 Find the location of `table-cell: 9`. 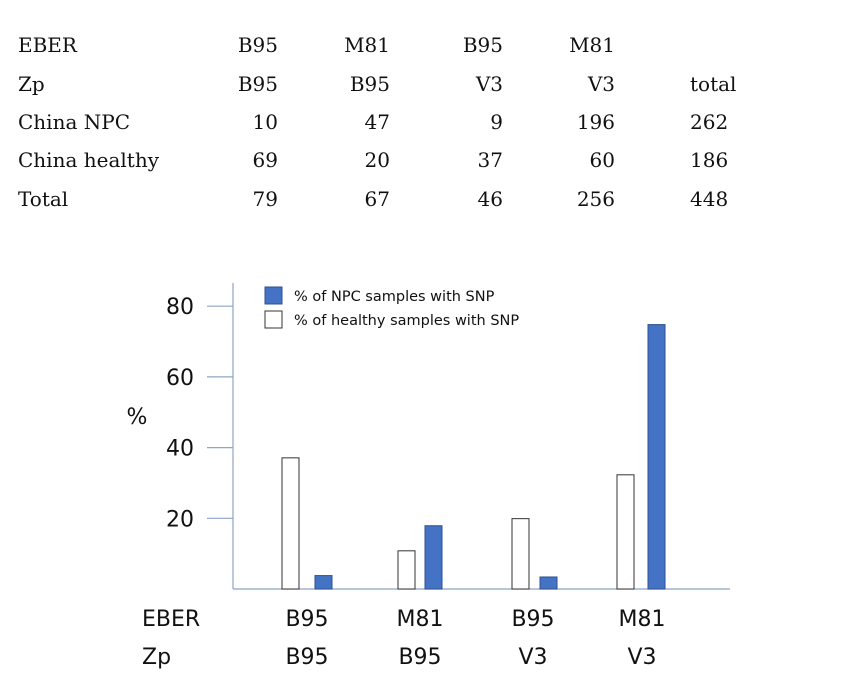

table-cell: 9 is located at coordinates (496, 122).